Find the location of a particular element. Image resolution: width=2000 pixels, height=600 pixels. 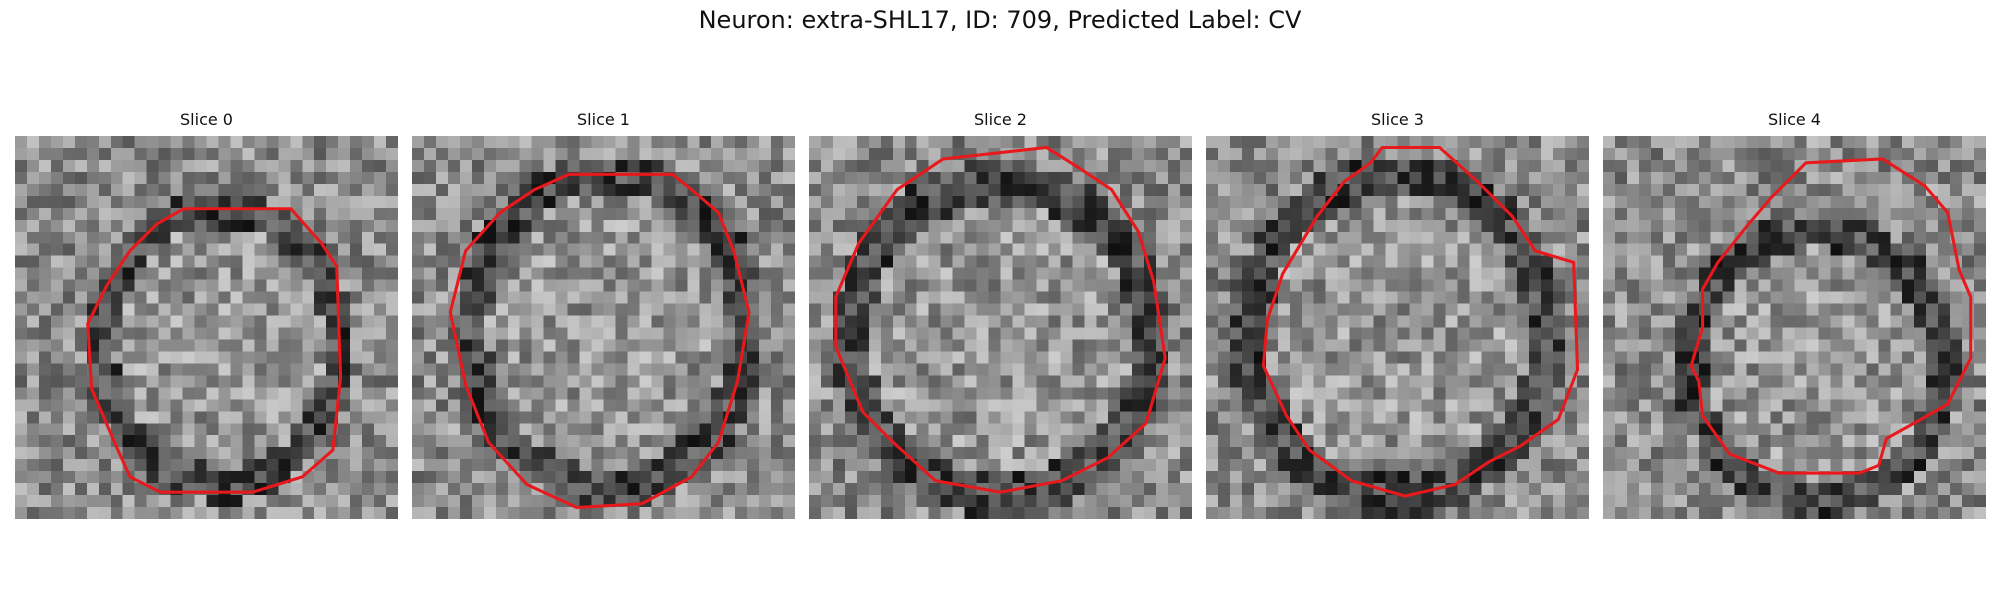

slice-title: Slice 4 is located at coordinates (1794, 119).